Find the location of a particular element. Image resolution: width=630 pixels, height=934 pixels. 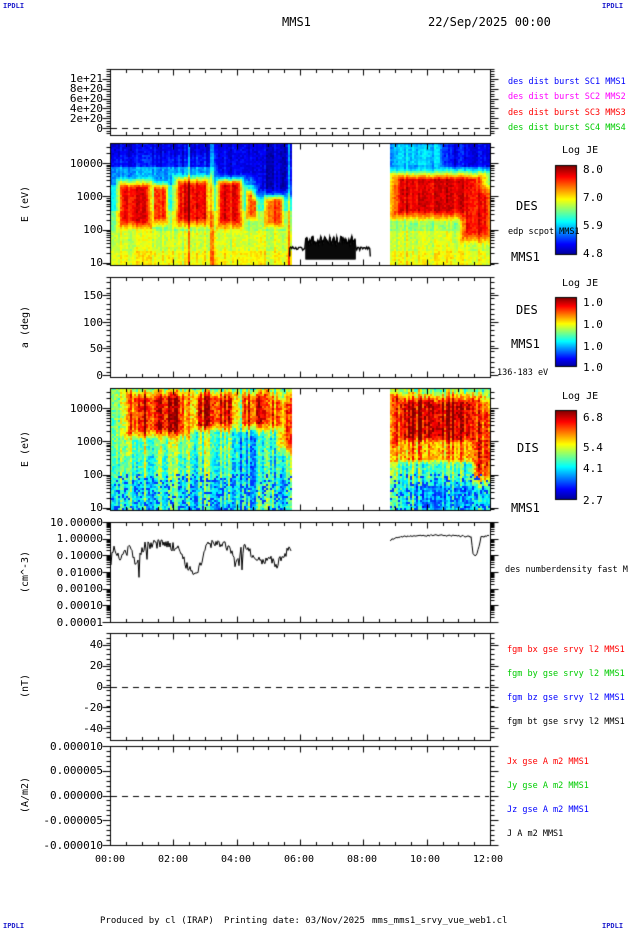

colorbar-0-tick-0: 8.0 is located at coordinates (593, 169).